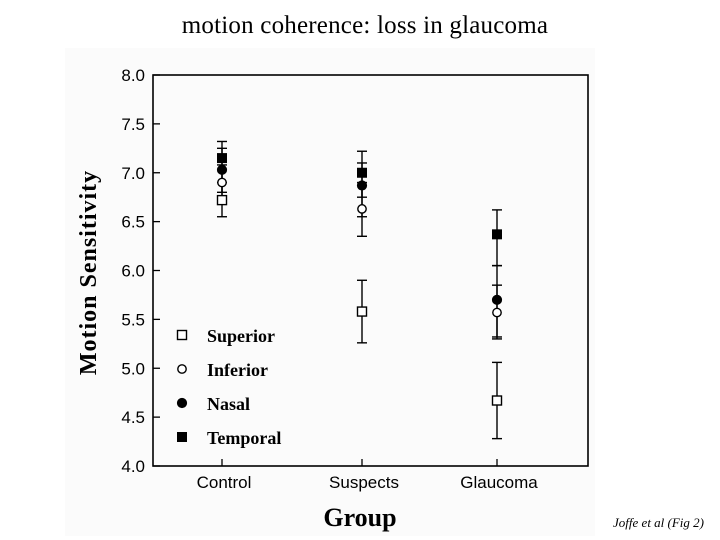 This screenshot has height=540, width=720. I want to click on legend-label-nasal: Nasal, so click(228, 404).